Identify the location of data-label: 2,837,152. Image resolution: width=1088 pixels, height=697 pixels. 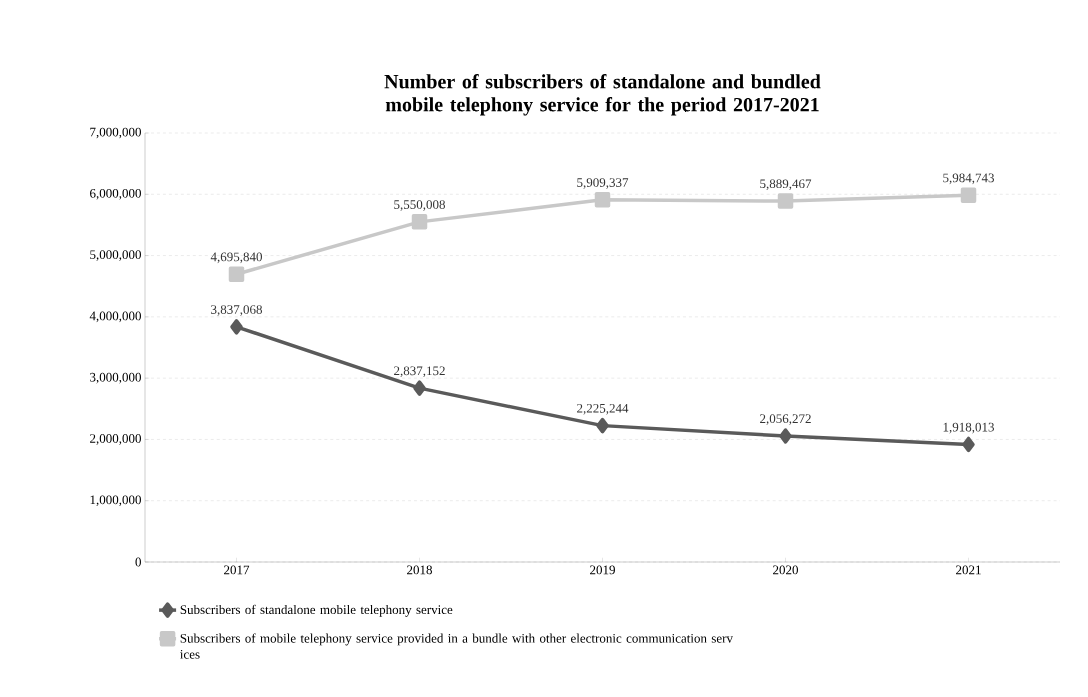
(419, 372).